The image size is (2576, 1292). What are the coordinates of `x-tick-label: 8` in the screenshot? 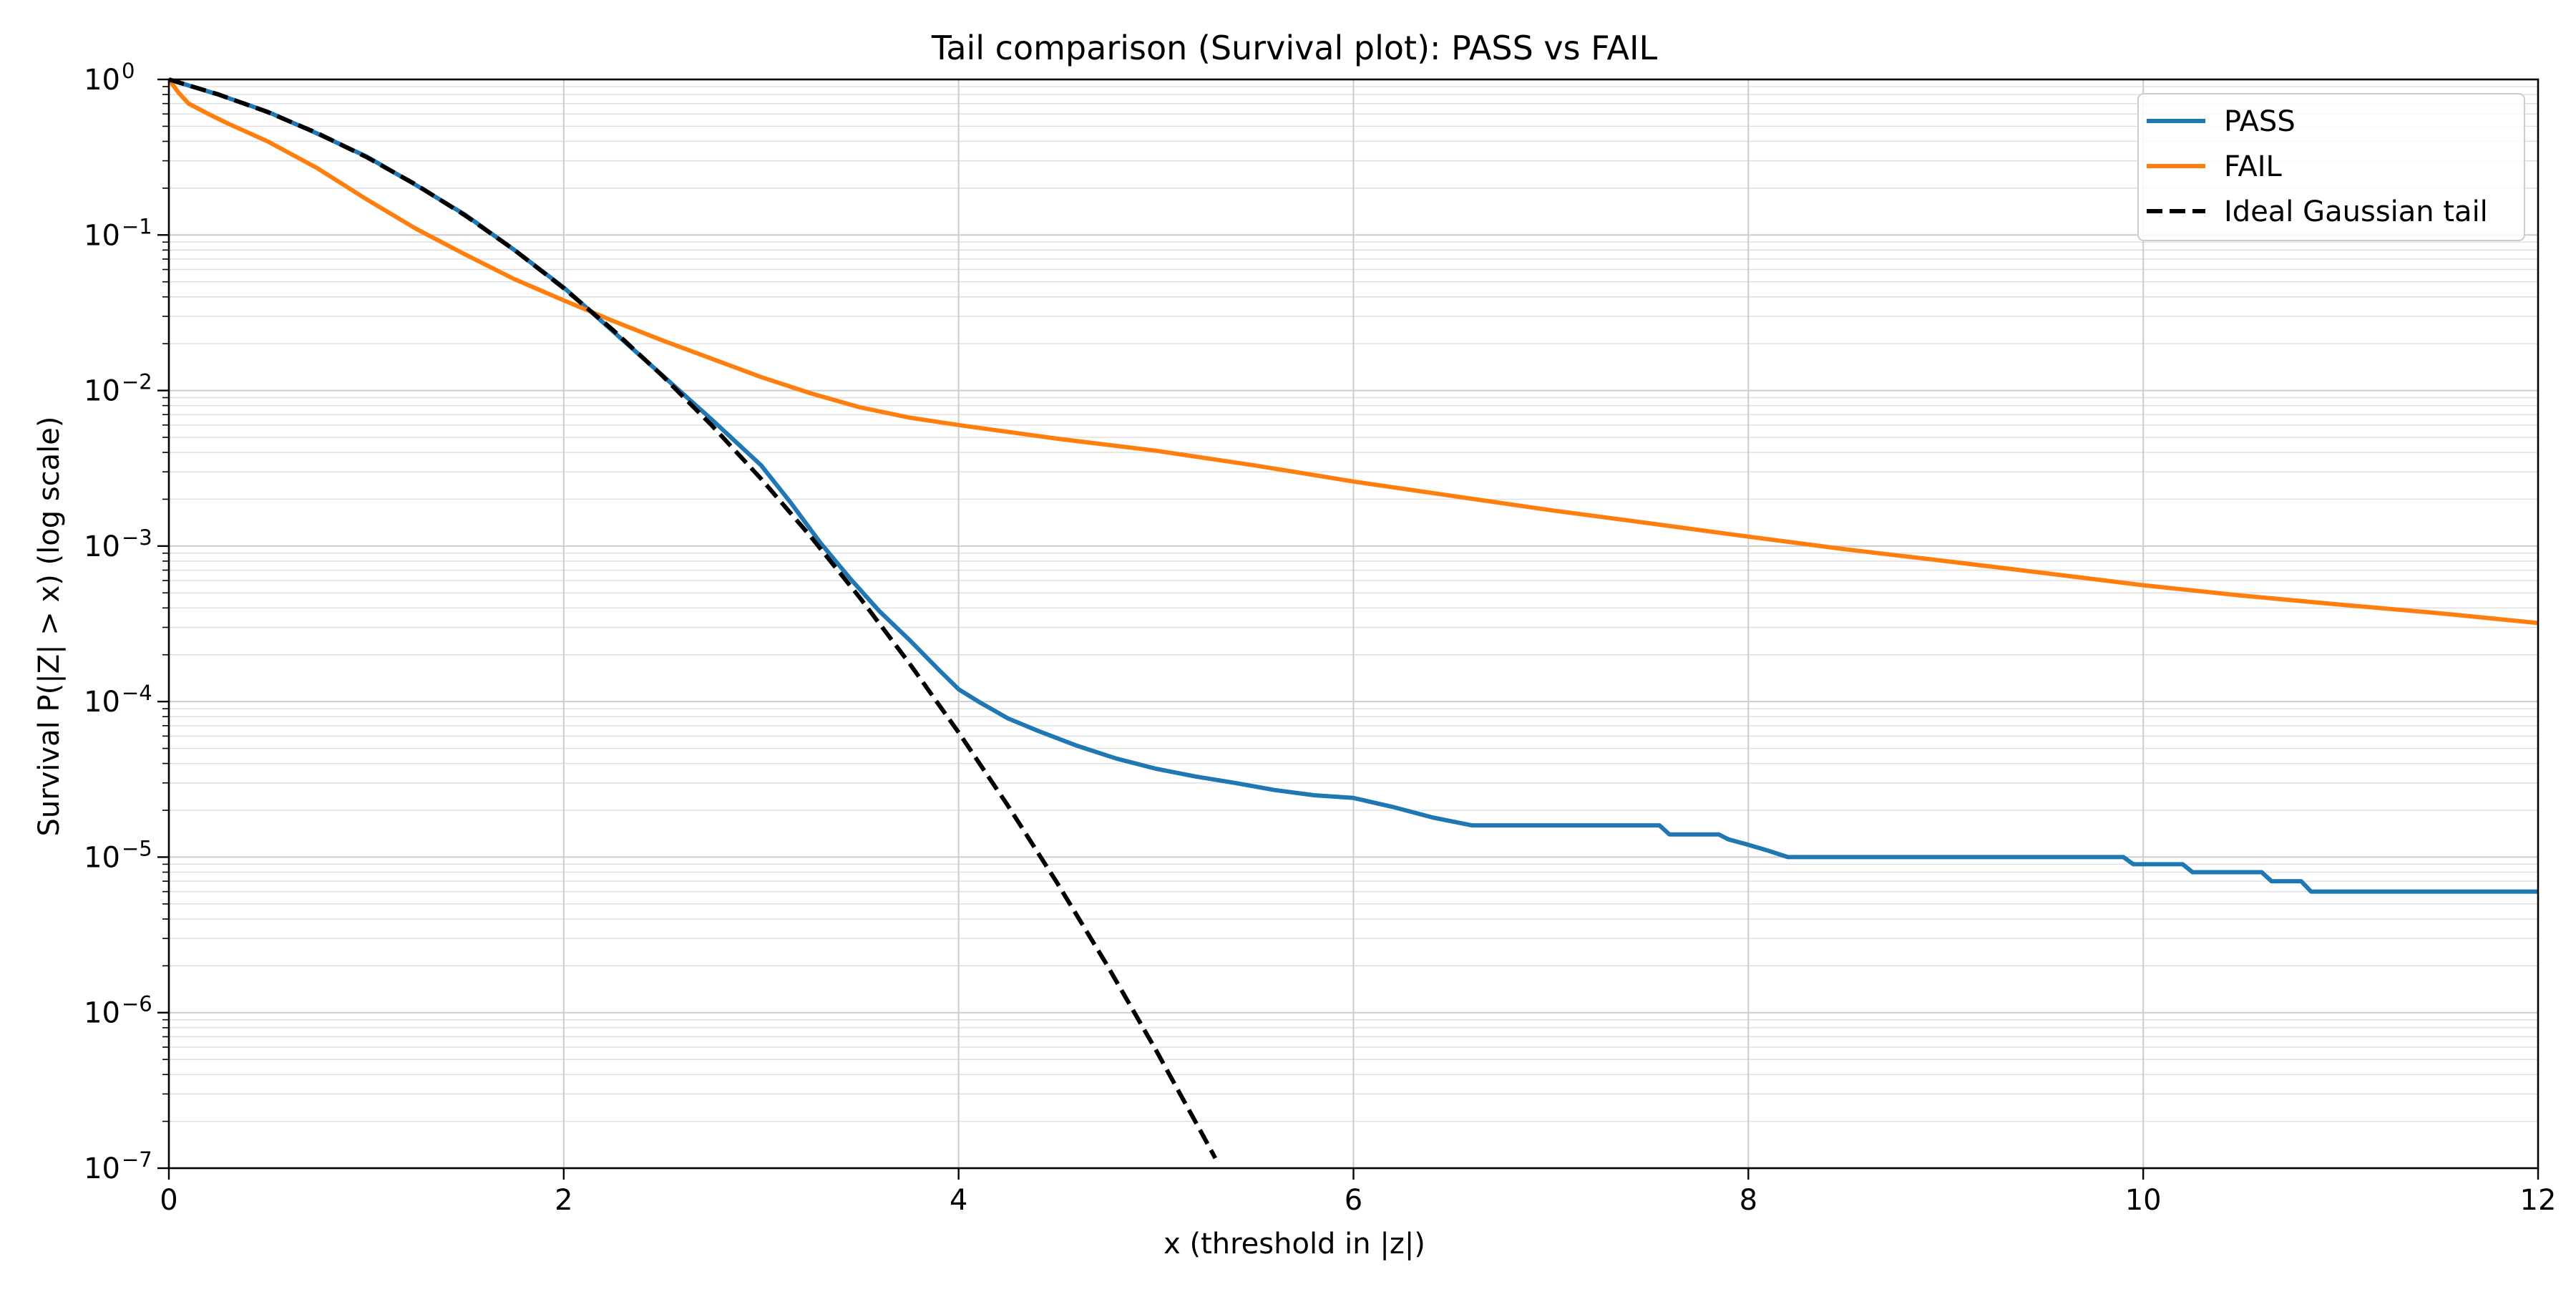 It's located at (1748, 1200).